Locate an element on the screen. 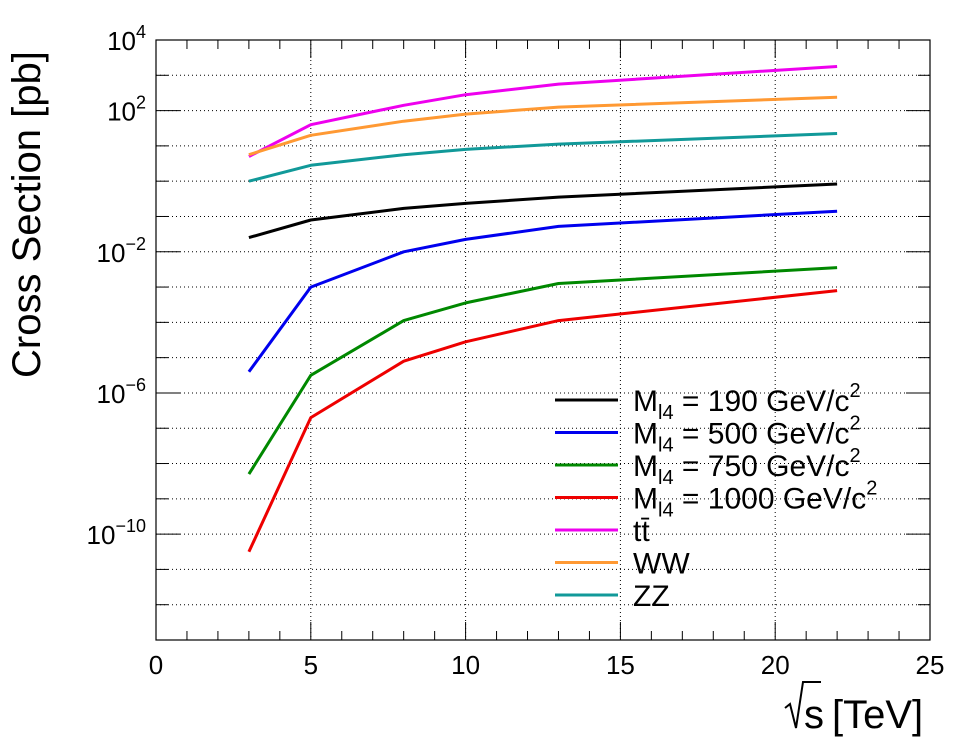 The height and width of the screenshot is (739, 960). x-tick-labels: 0 5 10 15 20 25 is located at coordinates (547, 665).